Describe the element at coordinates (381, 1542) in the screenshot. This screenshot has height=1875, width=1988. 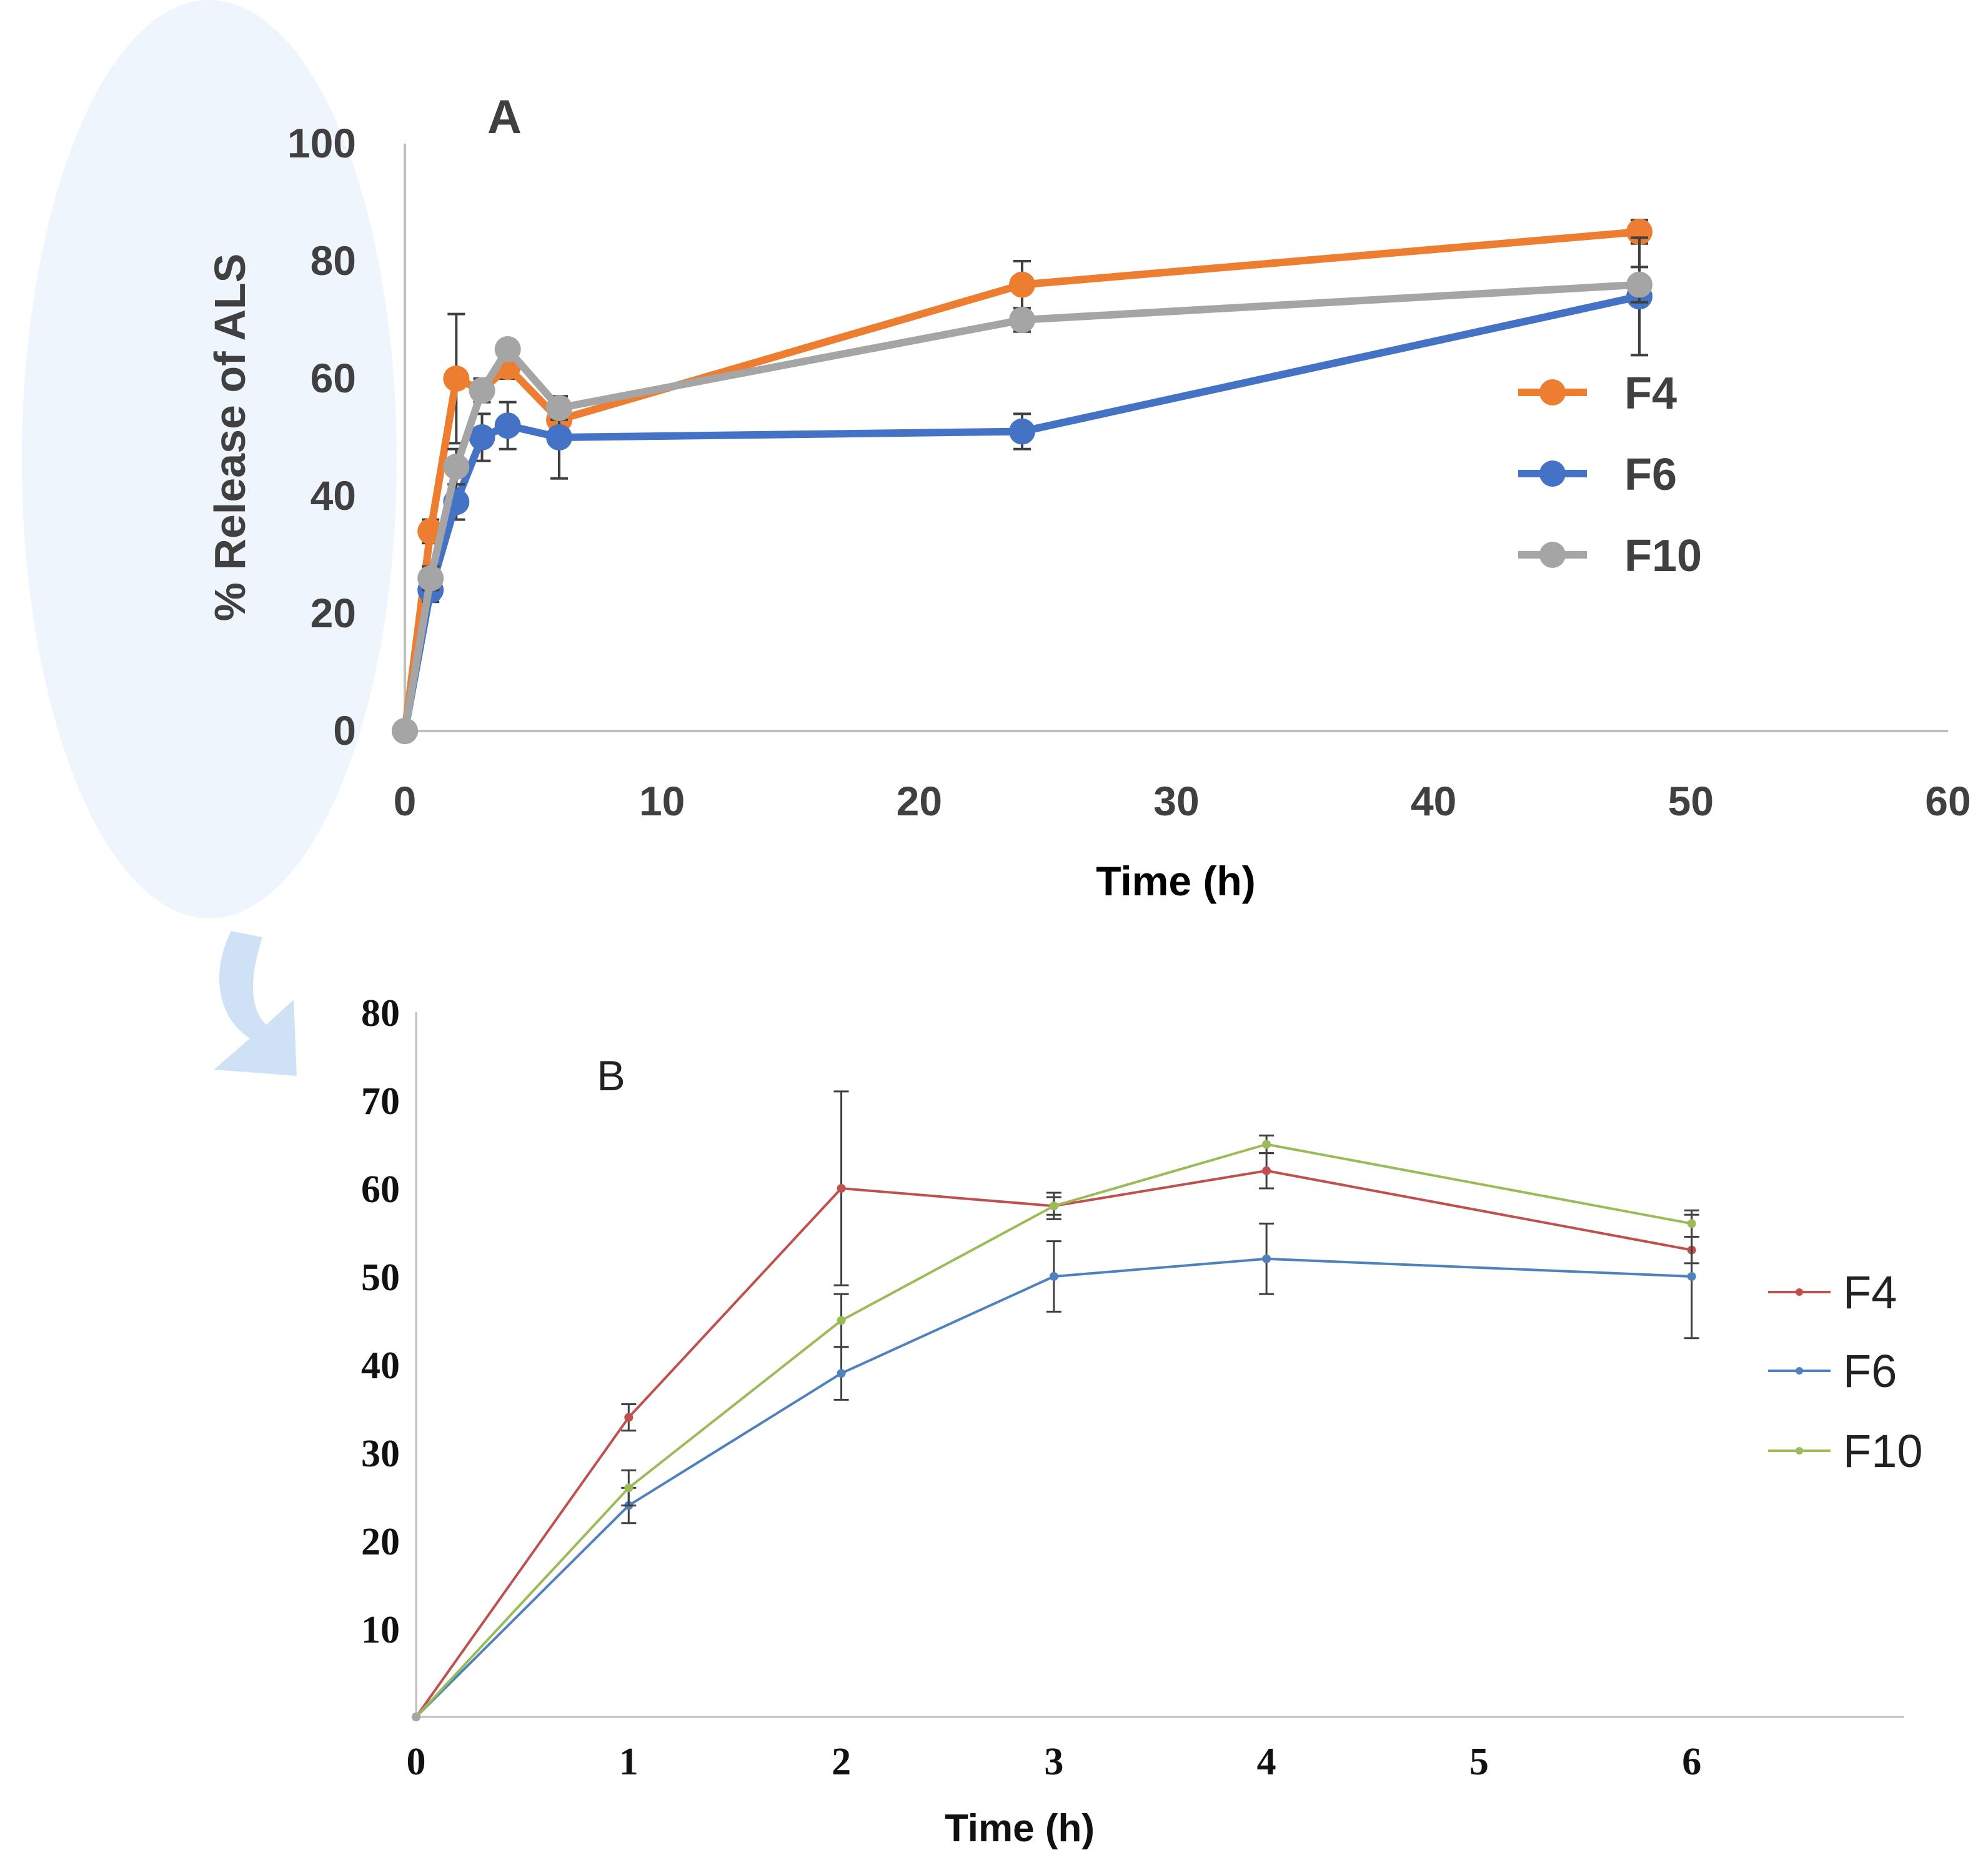
I see `b-y-tick-label: 20` at that location.